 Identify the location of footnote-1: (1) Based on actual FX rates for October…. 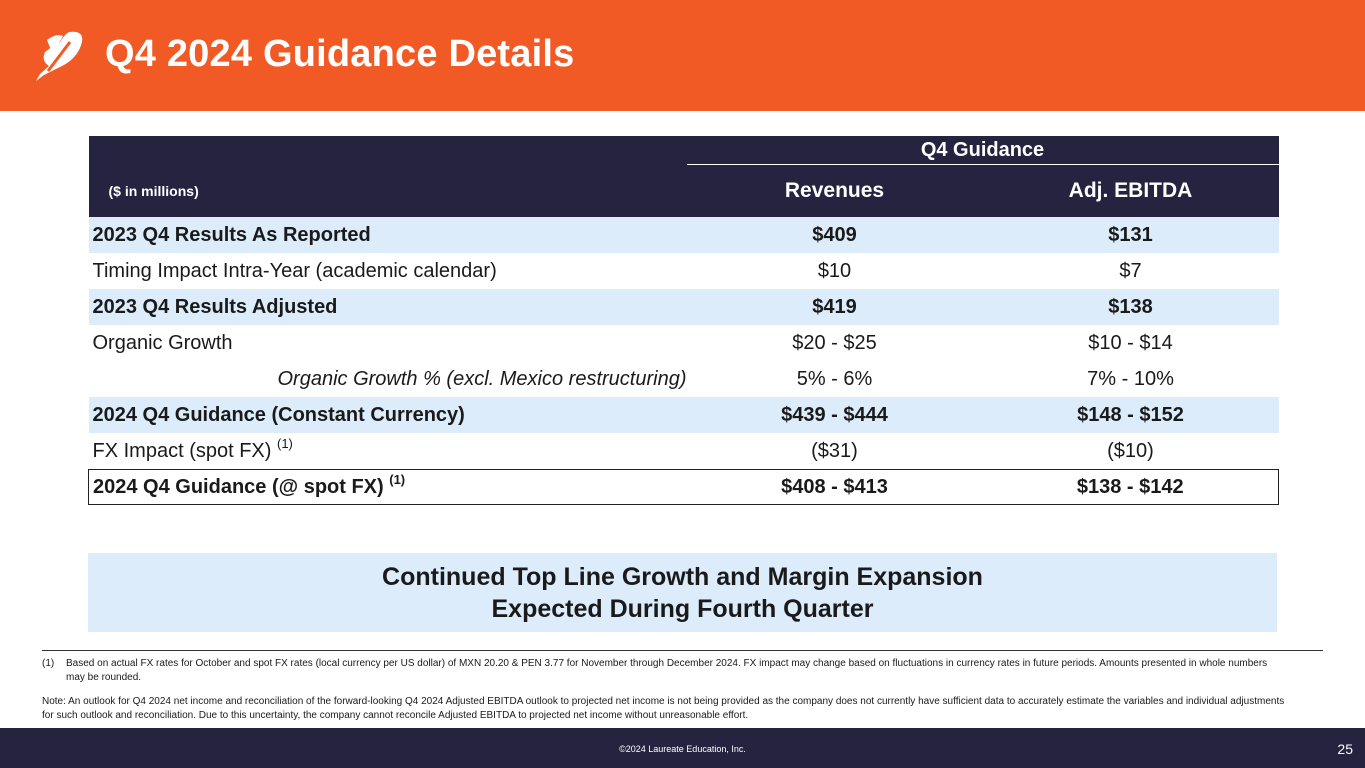
(664, 671).